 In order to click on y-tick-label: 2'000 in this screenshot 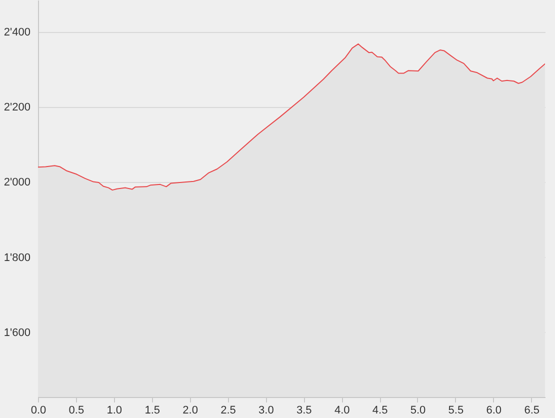, I will do `click(17, 182)`.